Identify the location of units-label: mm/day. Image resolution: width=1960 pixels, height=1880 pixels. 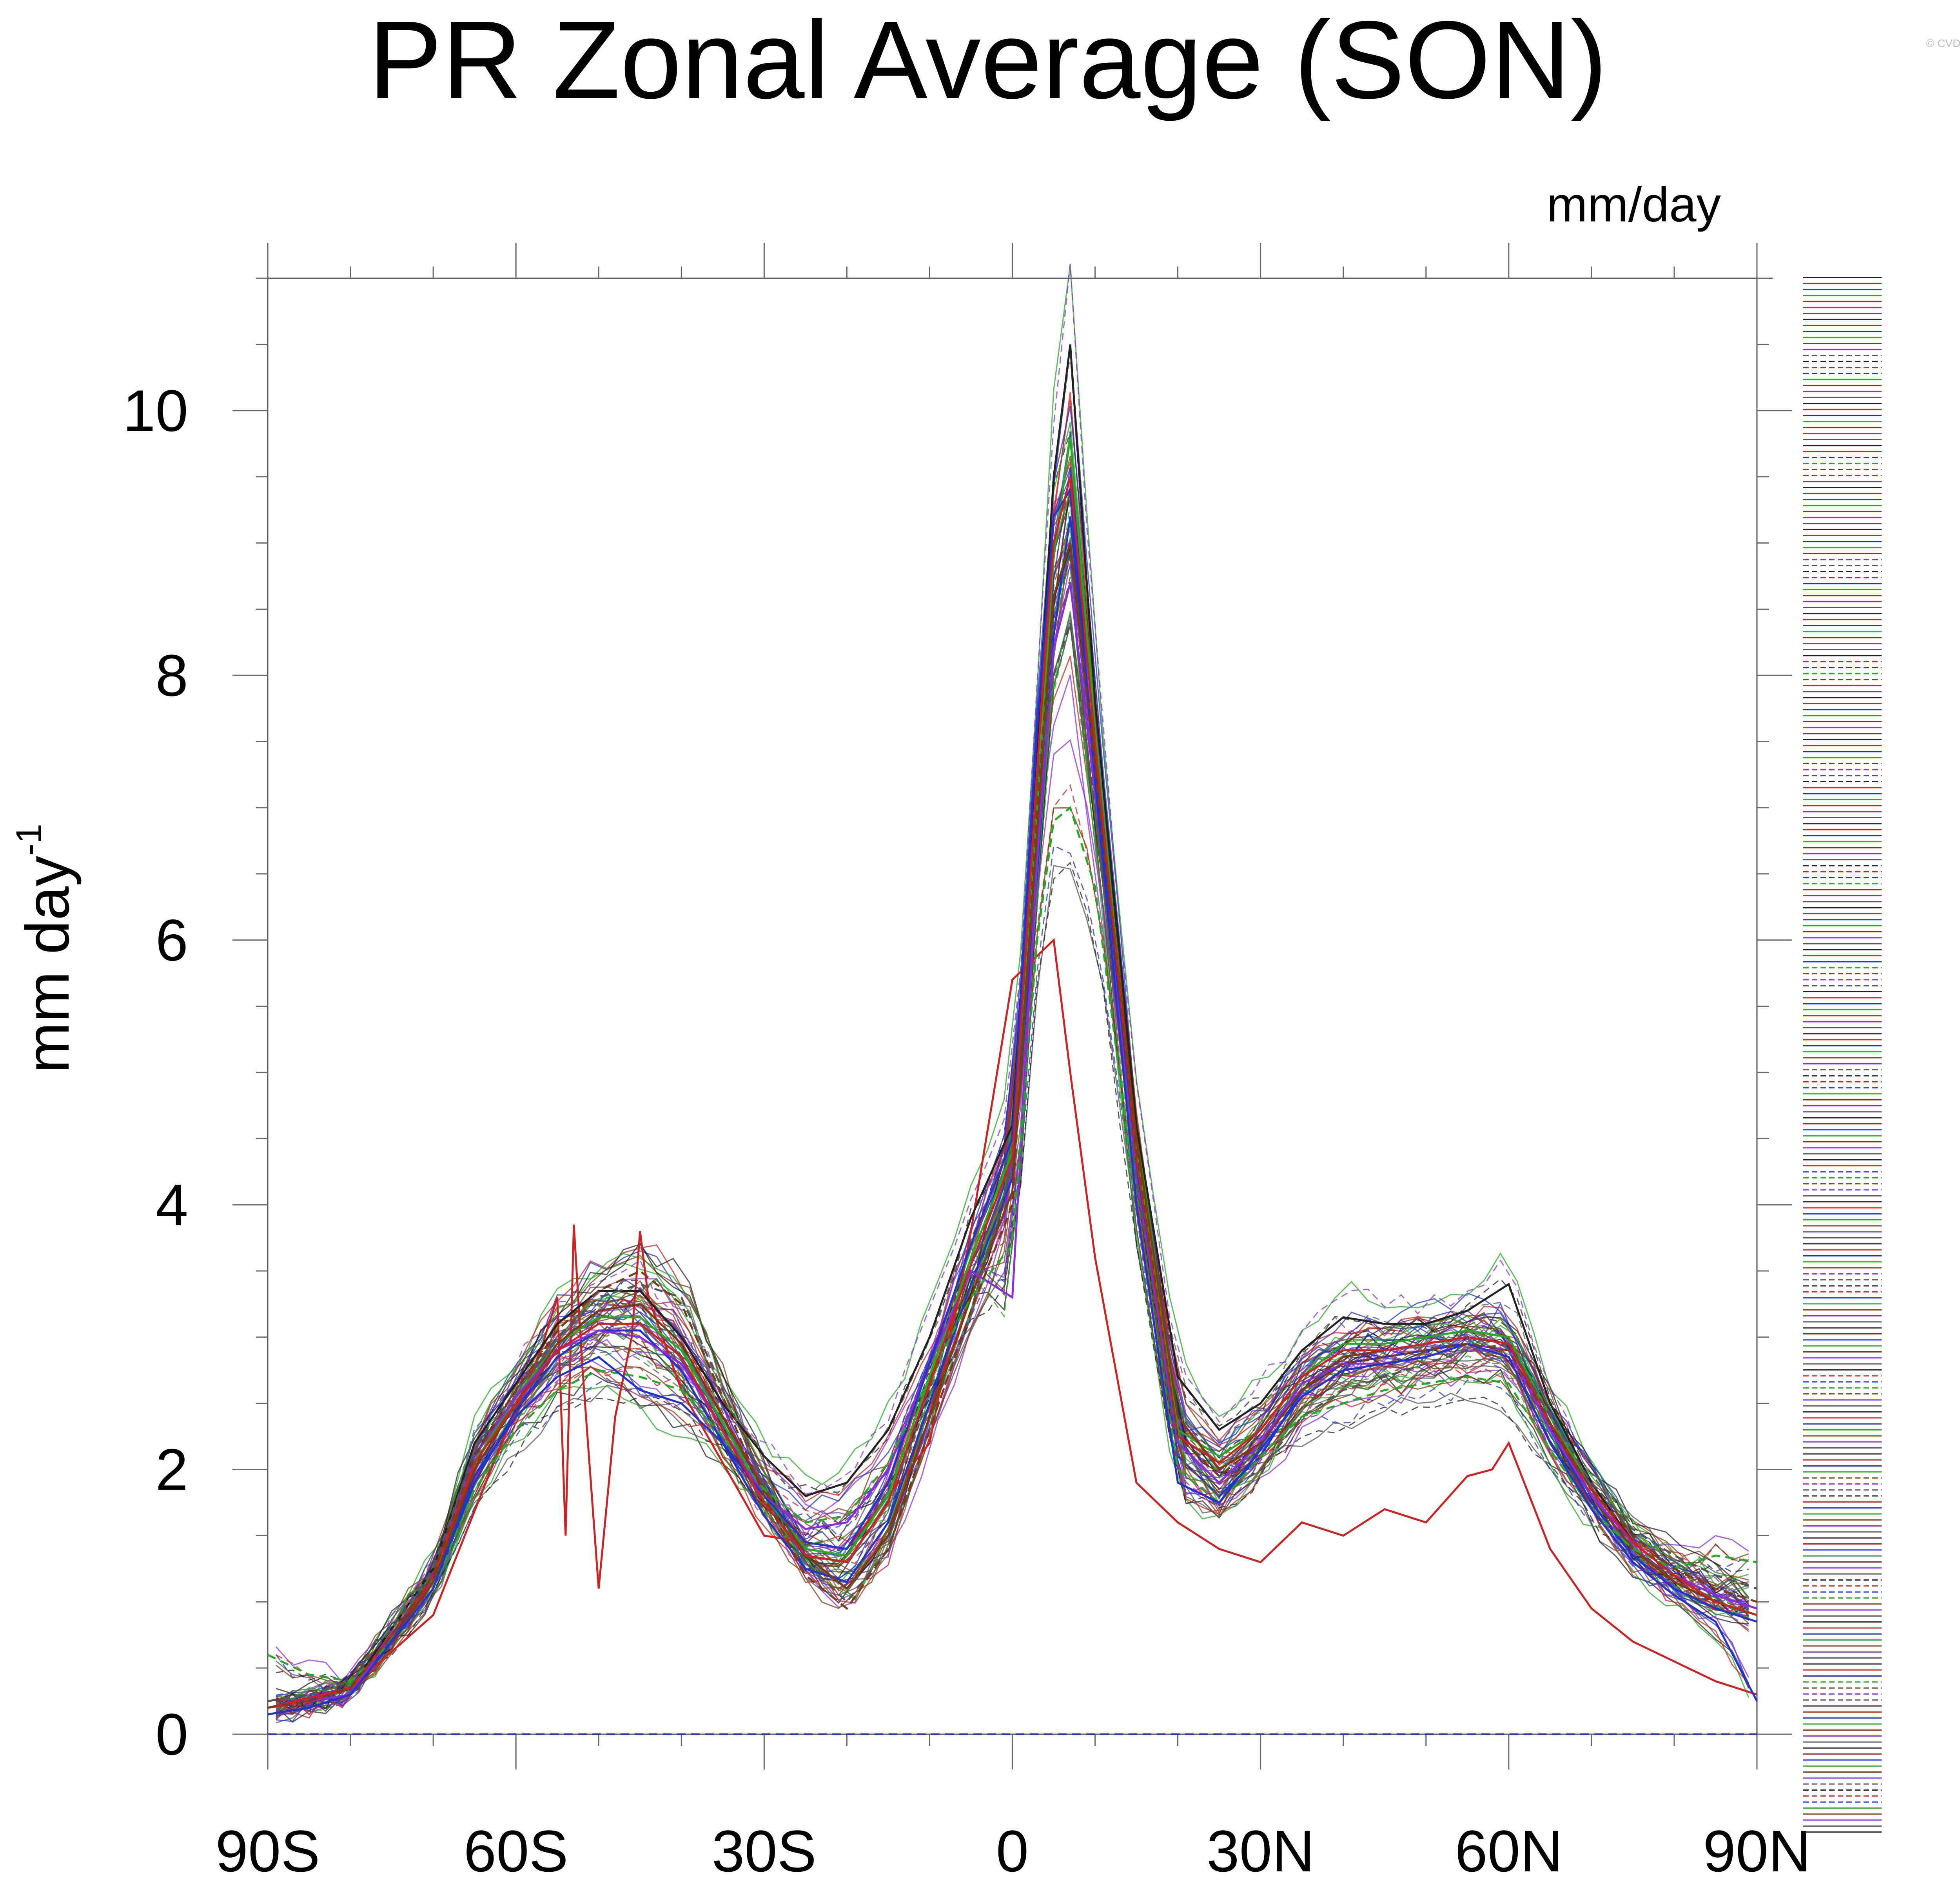
(1633, 205).